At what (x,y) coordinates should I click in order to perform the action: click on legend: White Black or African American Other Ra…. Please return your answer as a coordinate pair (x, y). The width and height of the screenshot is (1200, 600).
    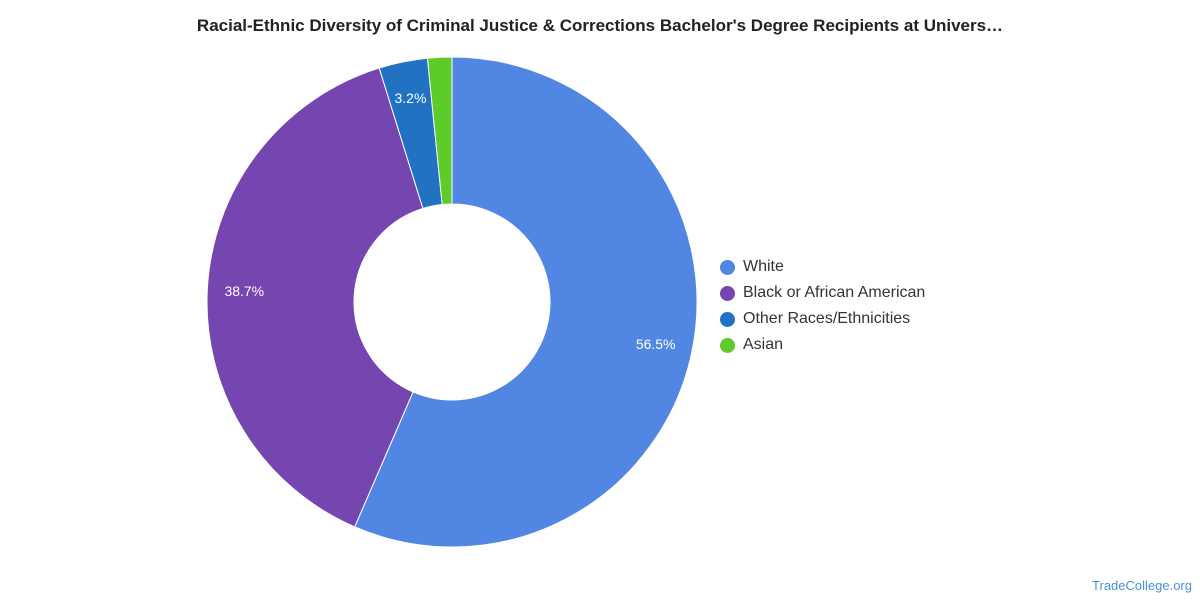
    Looking at the image, I should click on (822, 306).